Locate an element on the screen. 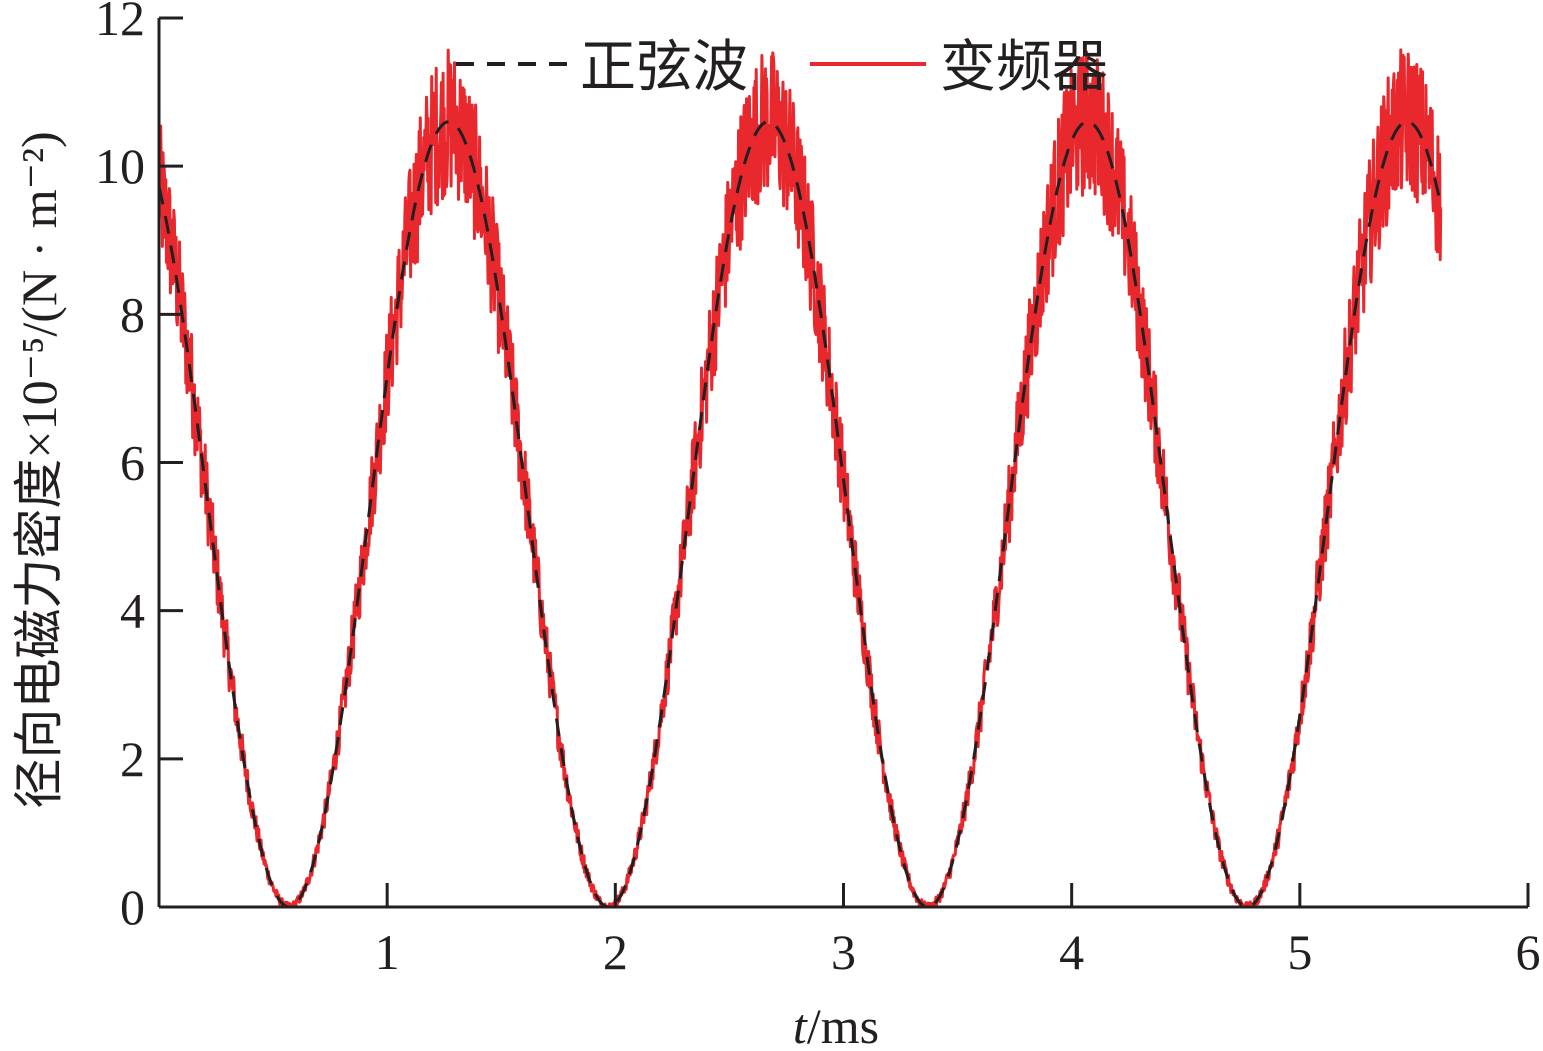 The height and width of the screenshot is (1051, 1543). legend: 正弦波 变频器 is located at coordinates (782, 68).